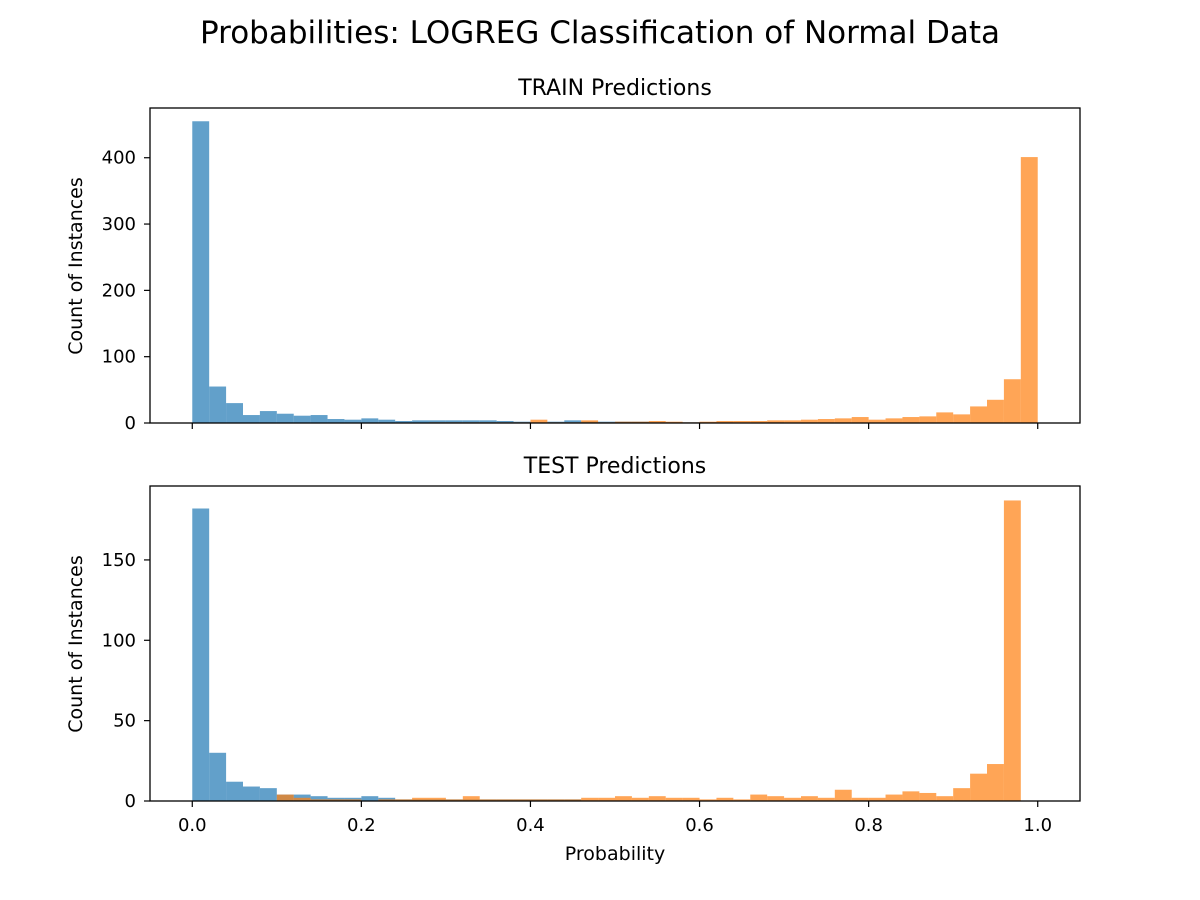  Describe the element at coordinates (614, 88) in the screenshot. I see `train-panel-title: TRAIN Predictions` at that location.